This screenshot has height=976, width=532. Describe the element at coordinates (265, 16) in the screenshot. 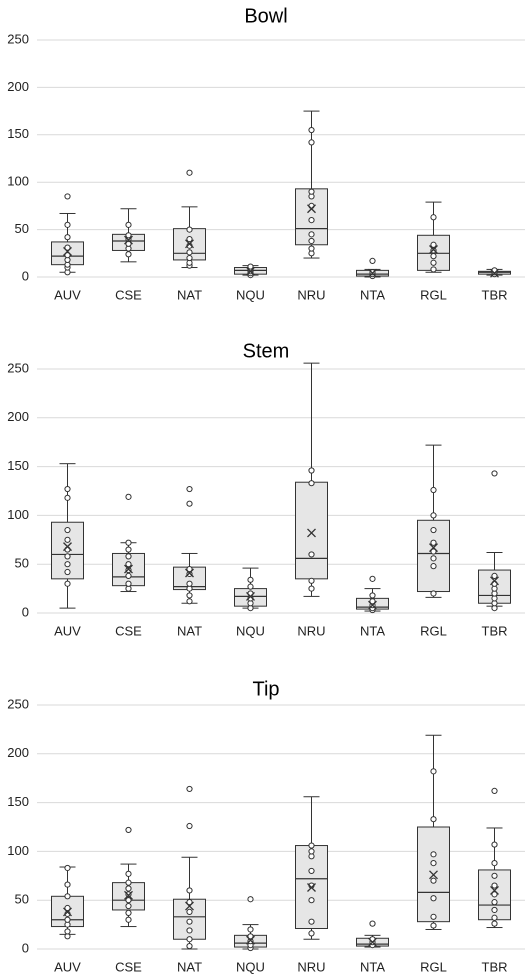

I see `chart-title: Bowl` at that location.